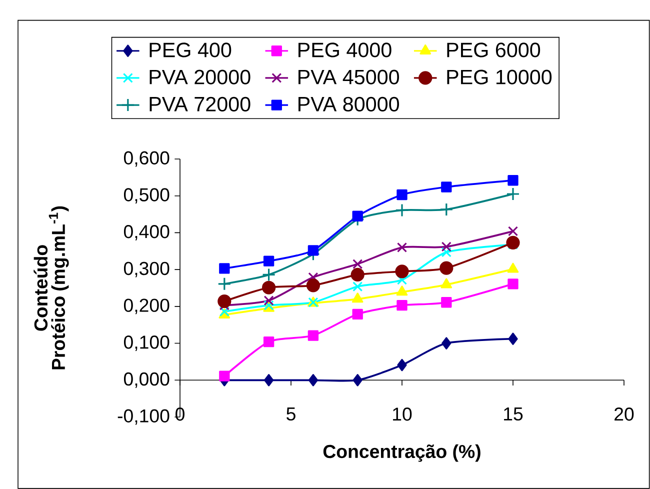  I want to click on x-tick-label: 20, so click(624, 414).